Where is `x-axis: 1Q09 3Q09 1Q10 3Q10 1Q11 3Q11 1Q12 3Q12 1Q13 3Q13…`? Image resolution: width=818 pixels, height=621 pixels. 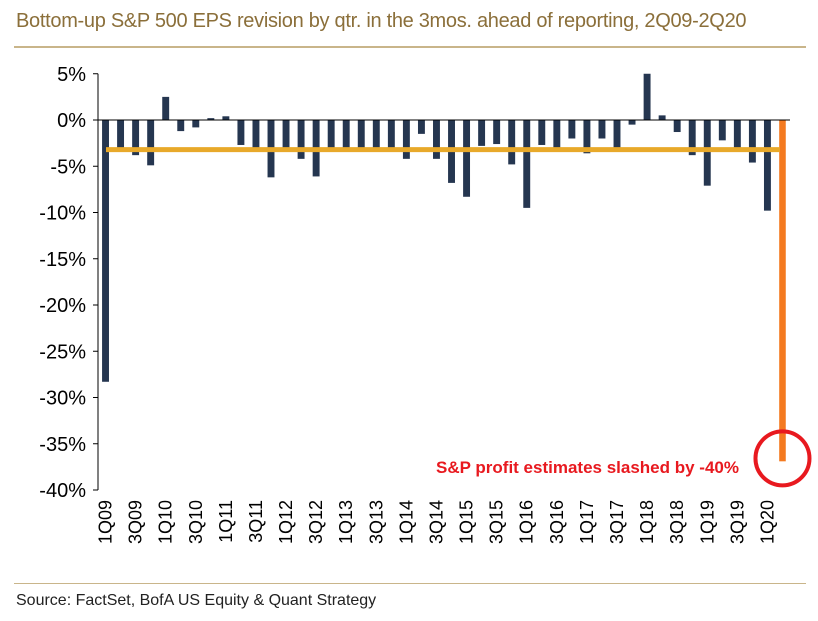
x-axis: 1Q09 3Q09 1Q10 3Q10 1Q11 3Q11 1Q12 3Q12 1Q13 3Q13… is located at coordinates (437, 522).